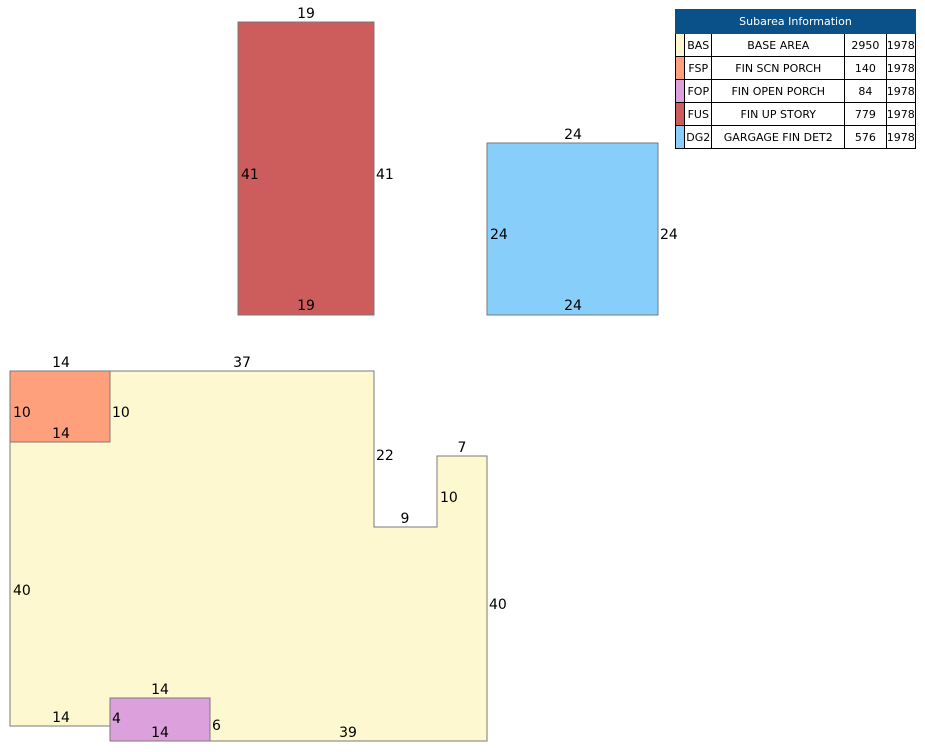  I want to click on fus-dim-top: 19, so click(306, 14).